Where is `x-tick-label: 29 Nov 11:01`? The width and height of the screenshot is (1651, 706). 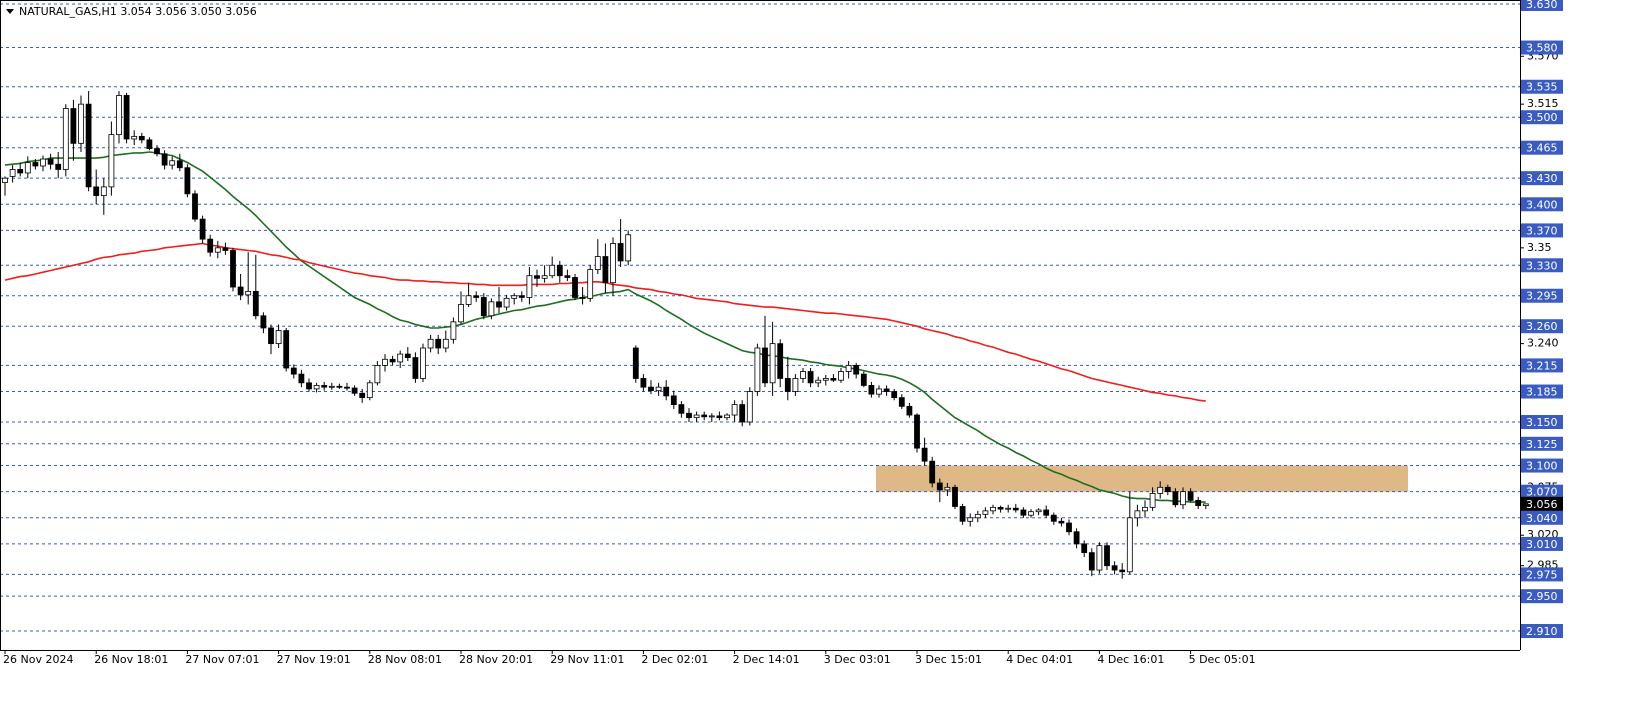
x-tick-label: 29 Nov 11:01 is located at coordinates (587, 659).